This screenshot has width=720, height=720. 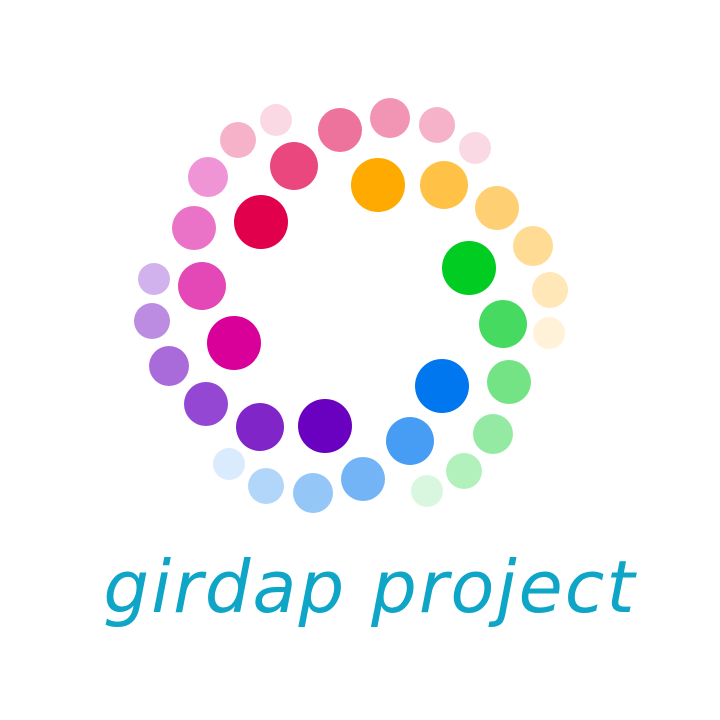 I want to click on wordmark: girdap project, so click(x=370, y=587).